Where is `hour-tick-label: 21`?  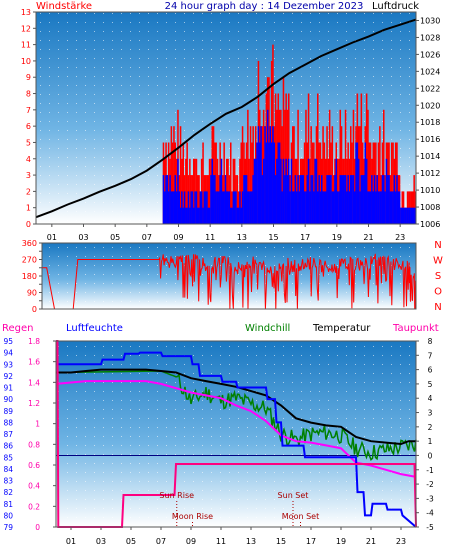
hour-tick-label: 21 is located at coordinates (368, 237).